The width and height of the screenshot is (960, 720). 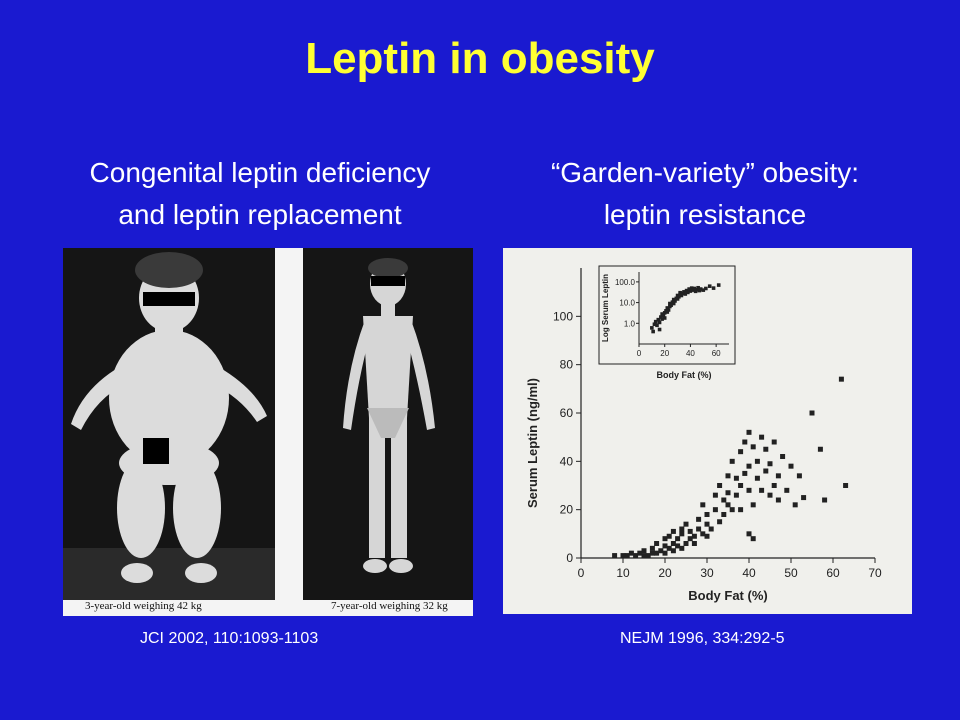 What do you see at coordinates (389, 606) in the screenshot?
I see `caption-photo-b: 7-year-old weighing 32 kg` at bounding box center [389, 606].